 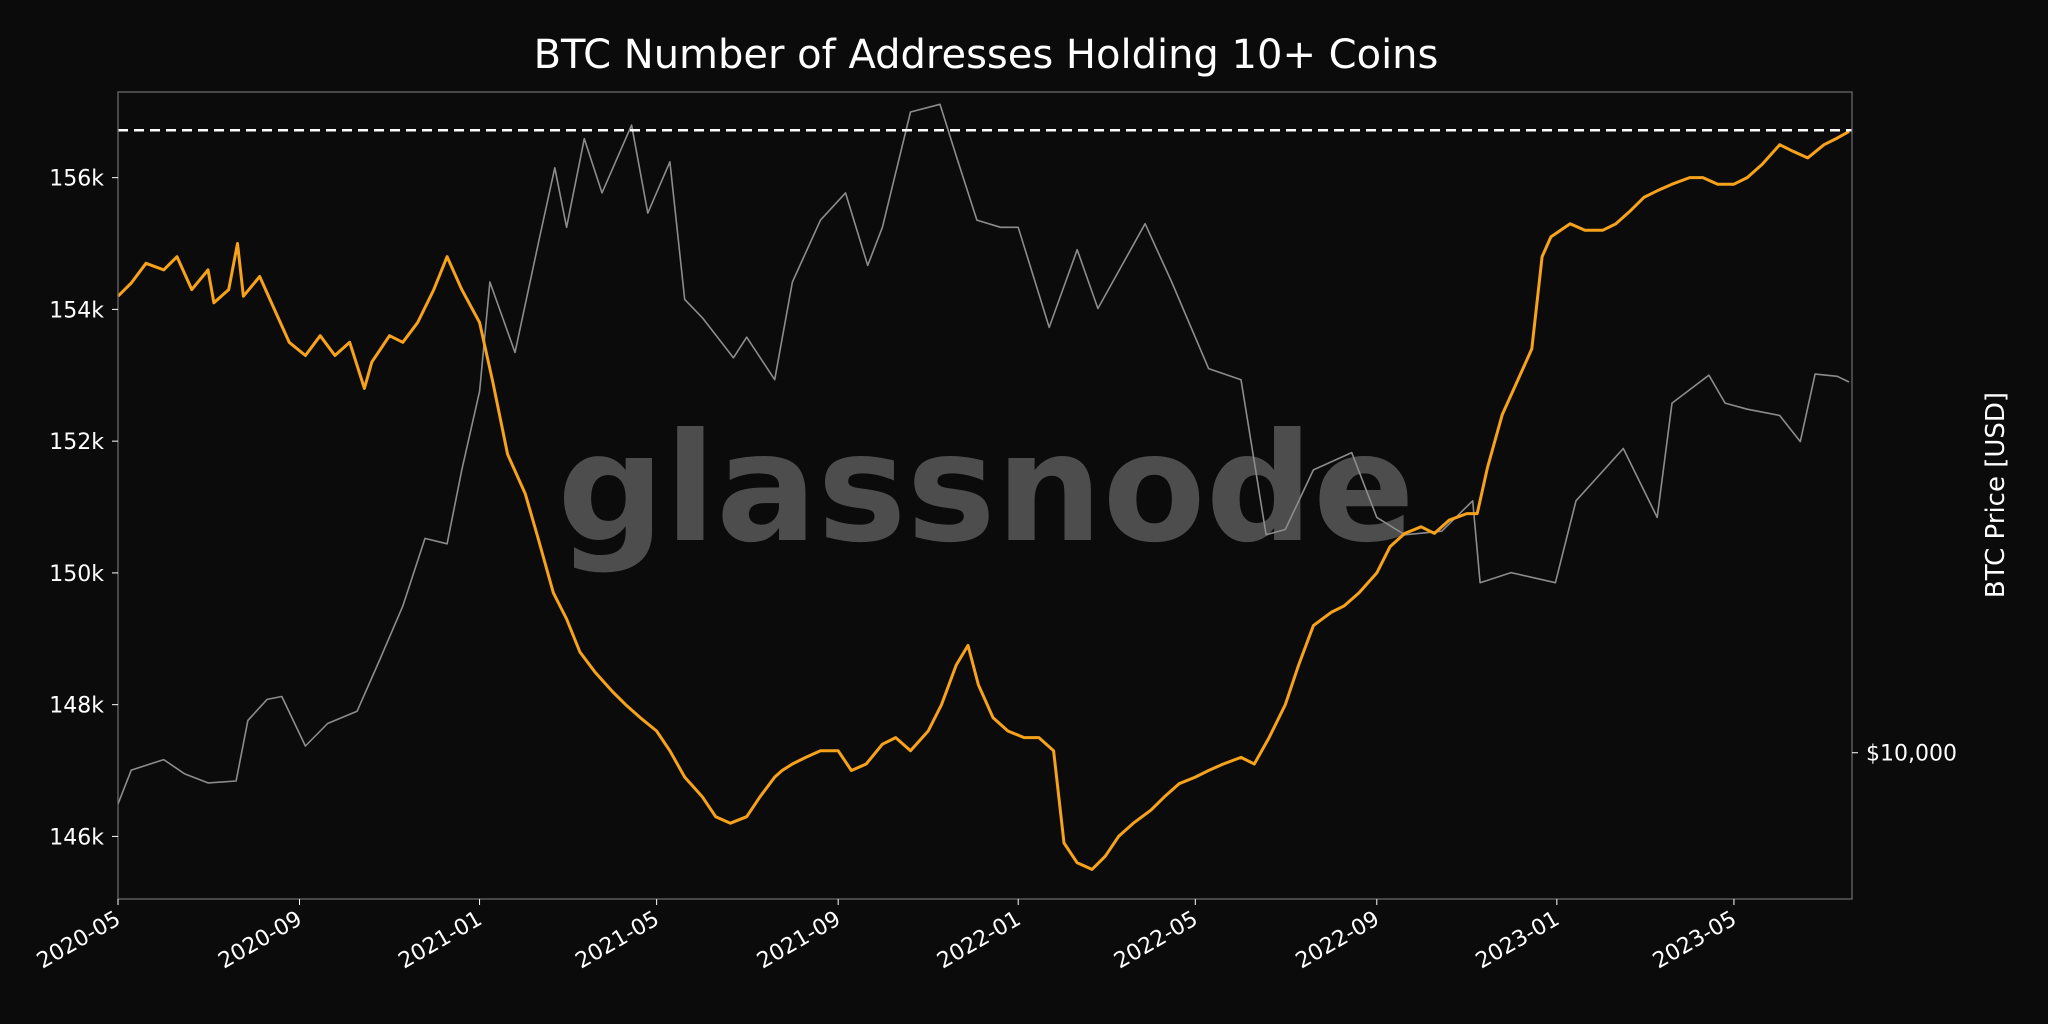 I want to click on y-tick-label: 156k, so click(x=76, y=179).